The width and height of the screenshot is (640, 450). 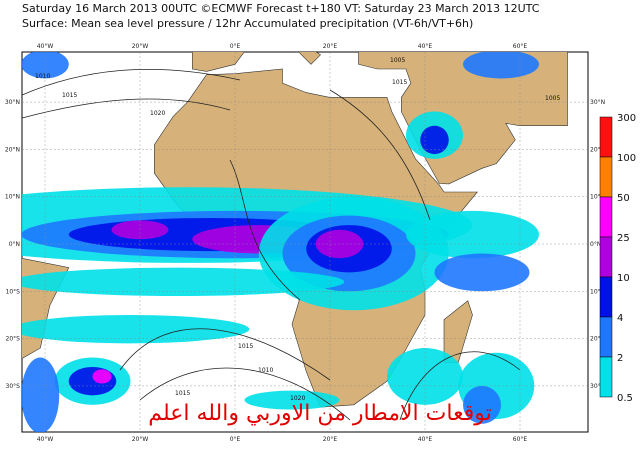 I want to click on colorbar-label: 100, so click(x=626, y=158).